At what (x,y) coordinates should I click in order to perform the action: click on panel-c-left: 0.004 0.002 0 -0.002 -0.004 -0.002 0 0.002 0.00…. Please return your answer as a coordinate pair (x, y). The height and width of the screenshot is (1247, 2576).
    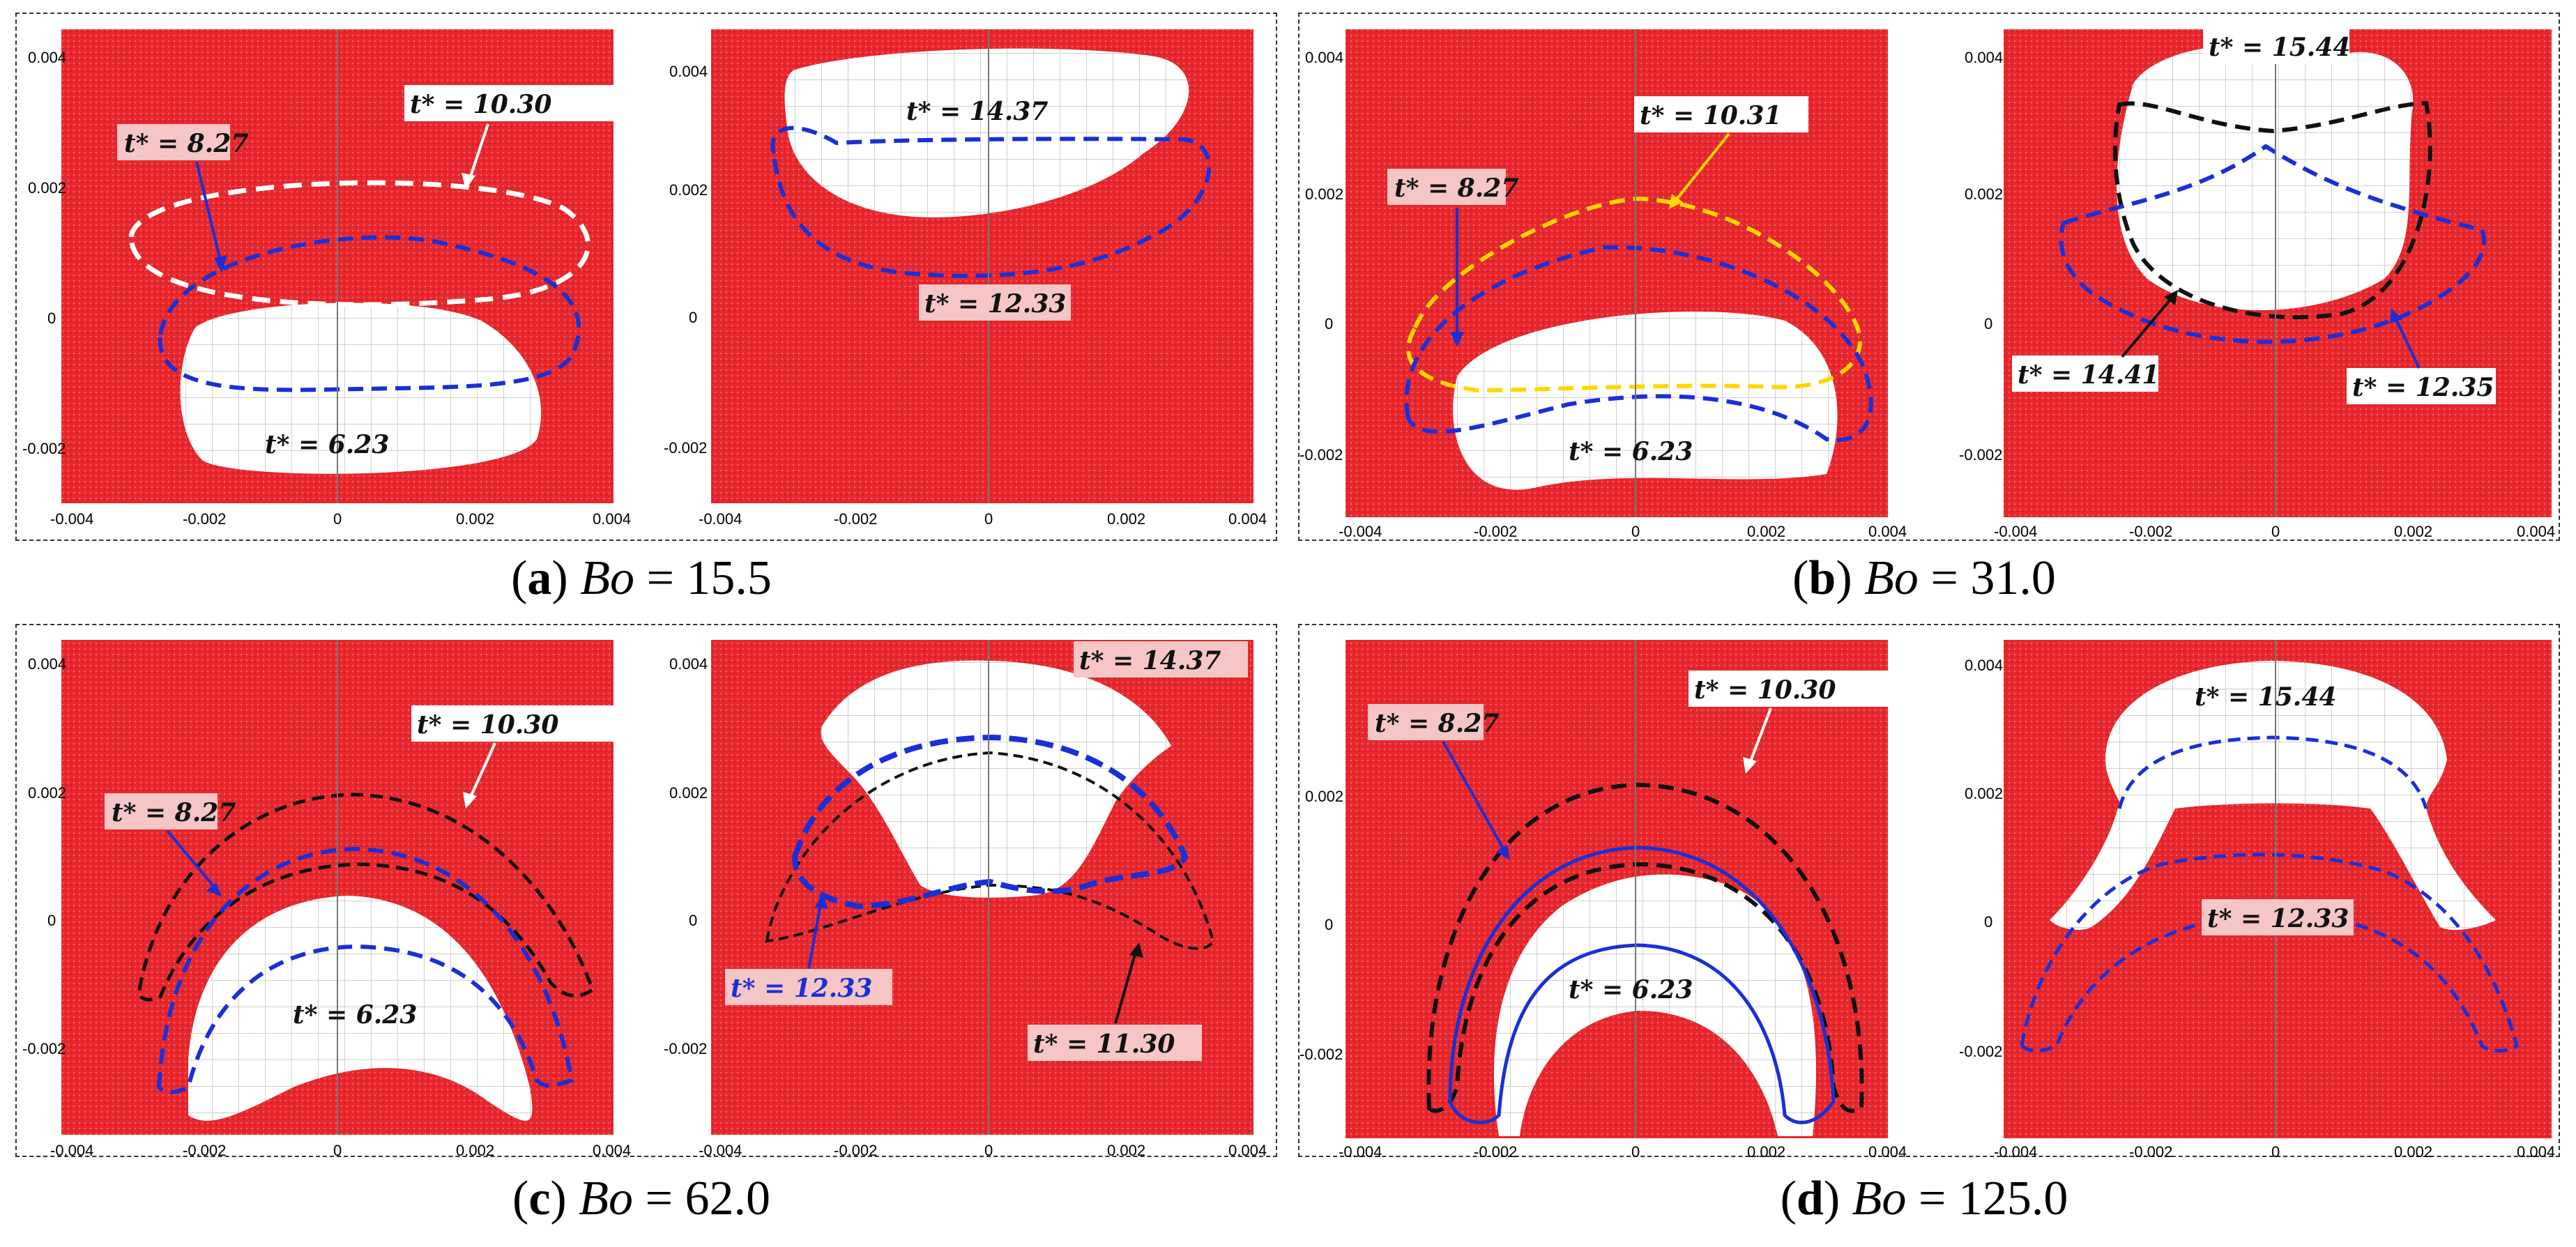
    Looking at the image, I should click on (327, 899).